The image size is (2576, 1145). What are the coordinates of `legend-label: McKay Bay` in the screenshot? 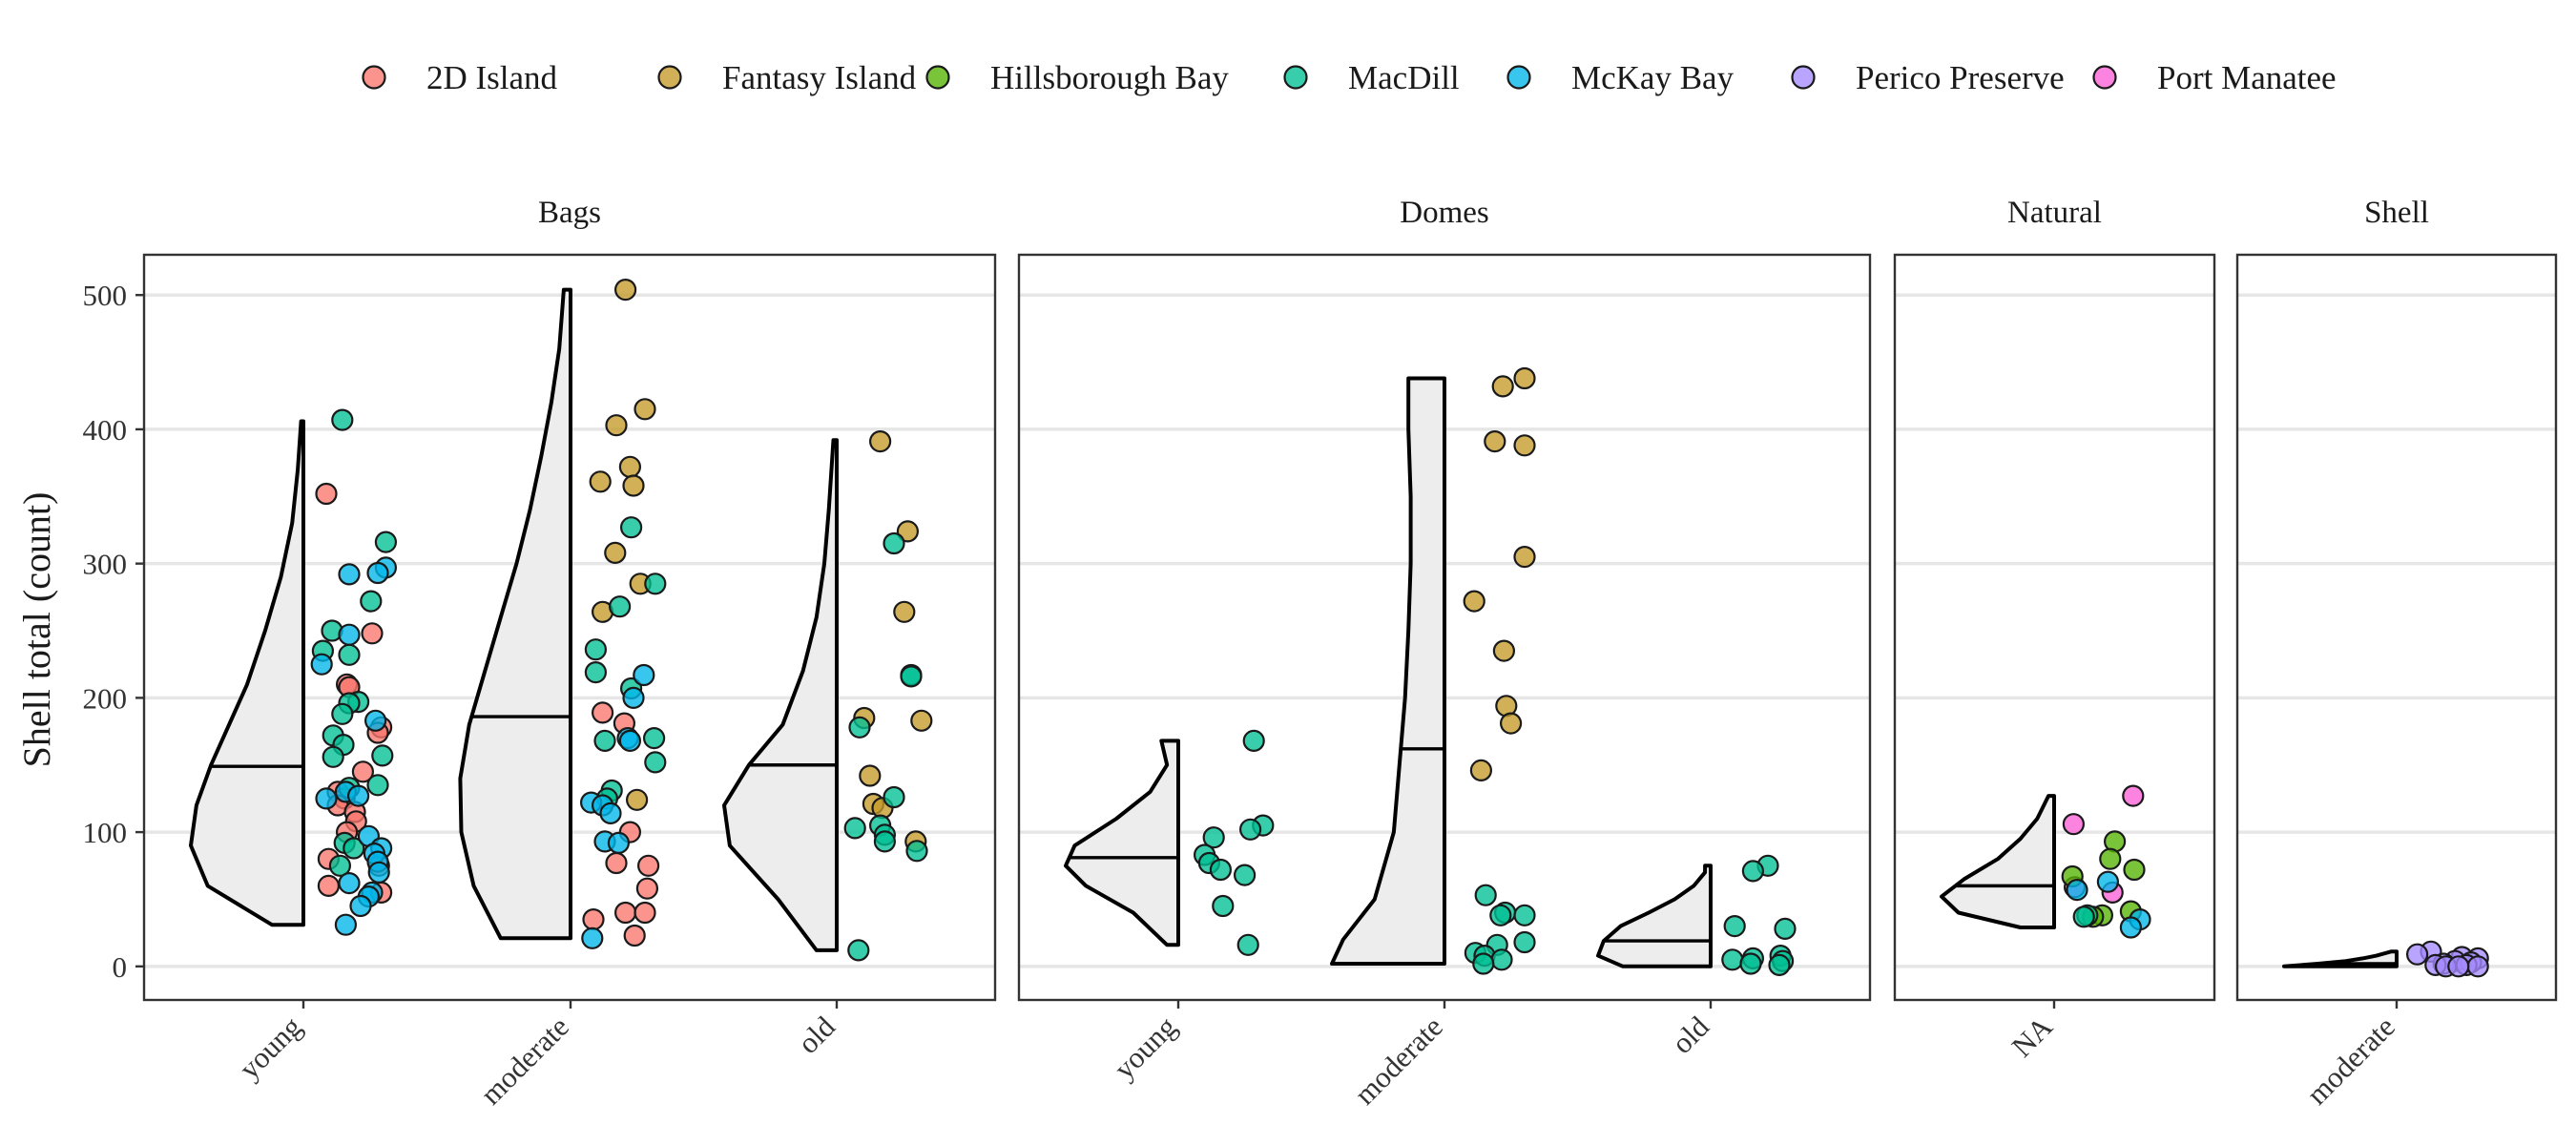 It's located at (1653, 77).